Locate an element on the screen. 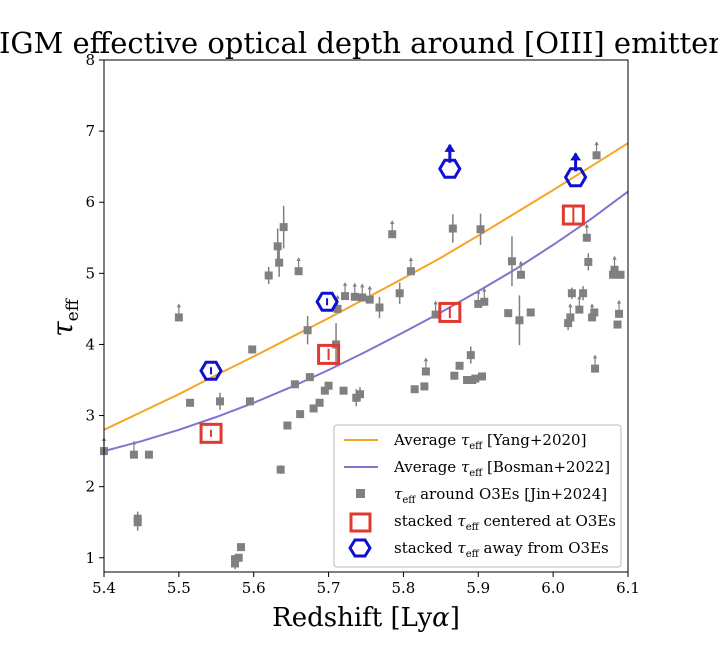  legend-box is located at coordinates (477, 496).